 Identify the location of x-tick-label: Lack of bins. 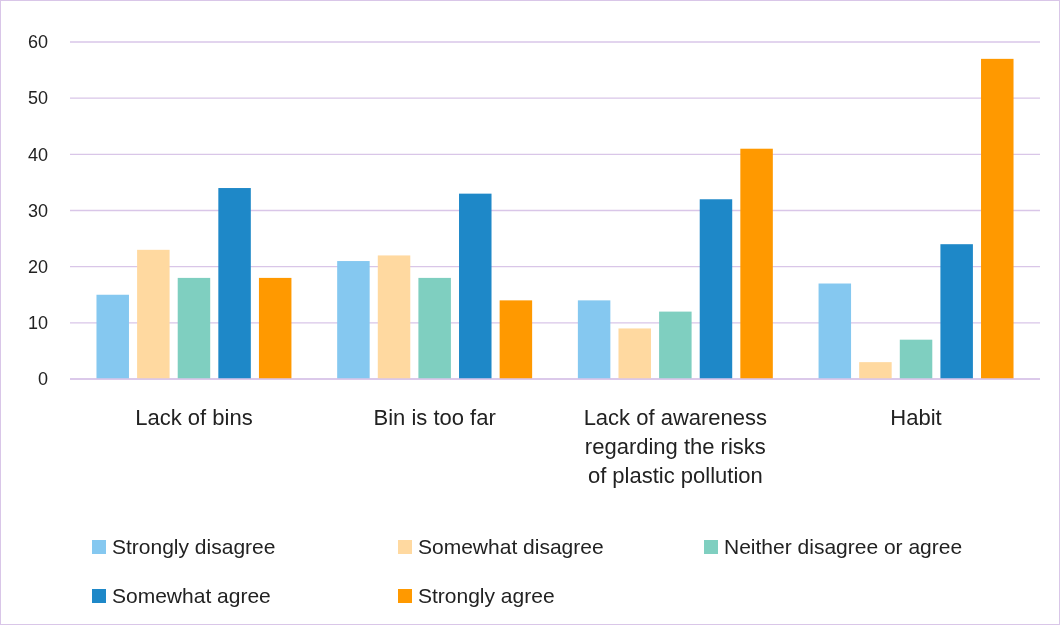
(194, 417).